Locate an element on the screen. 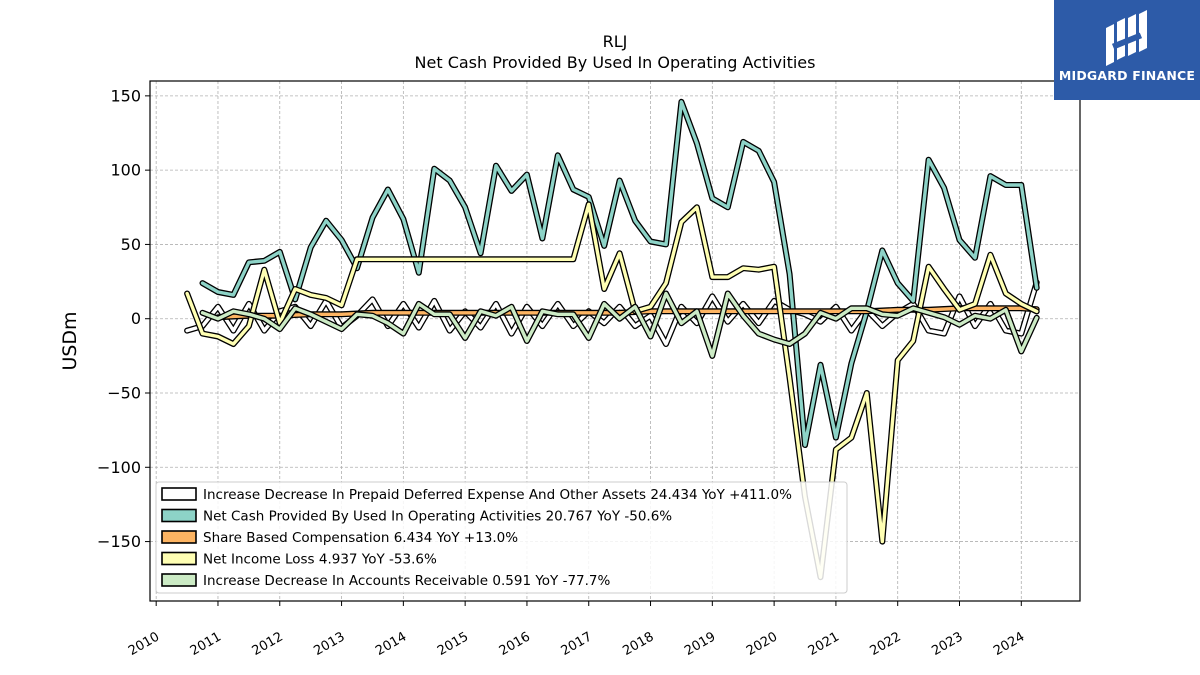 This screenshot has width=1200, height=675. x-tick-label: 2012 is located at coordinates (268, 644).